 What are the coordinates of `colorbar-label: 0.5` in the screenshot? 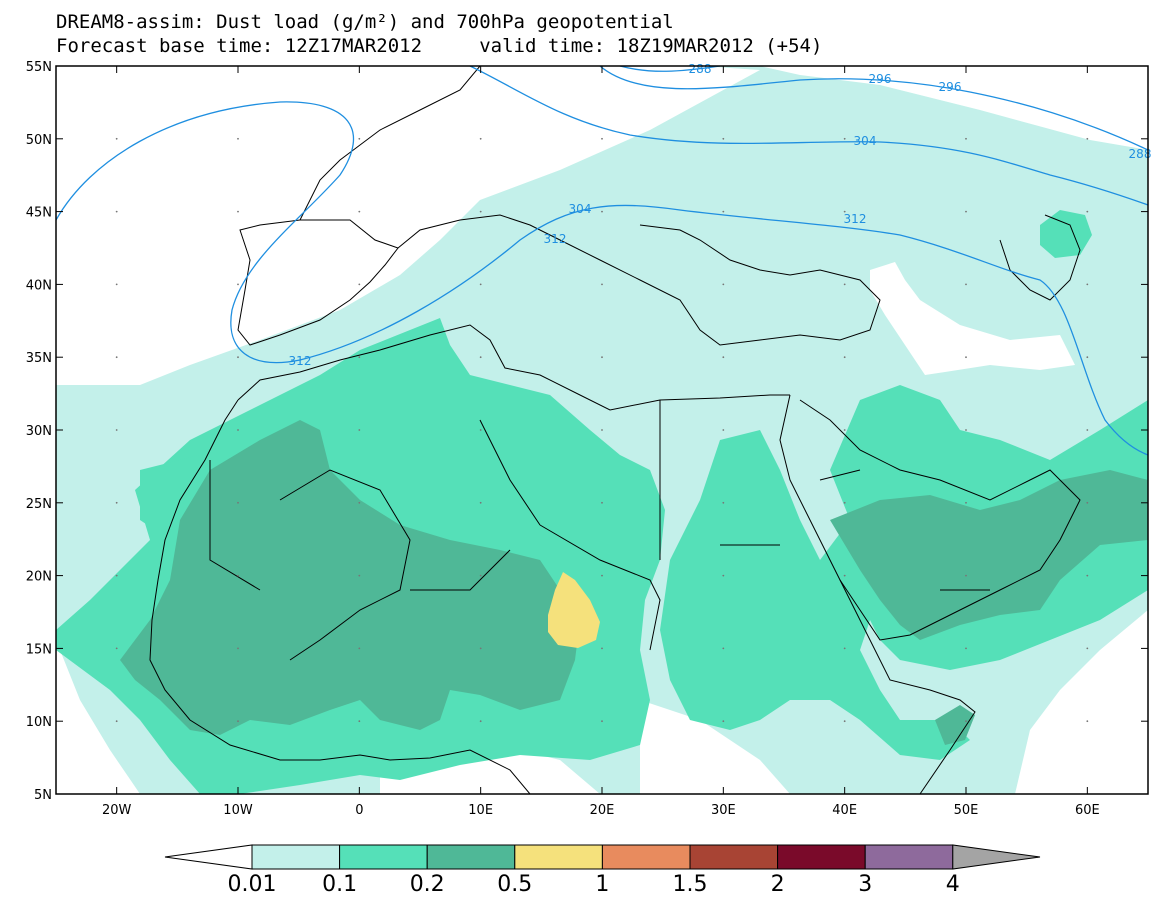 It's located at (514, 884).